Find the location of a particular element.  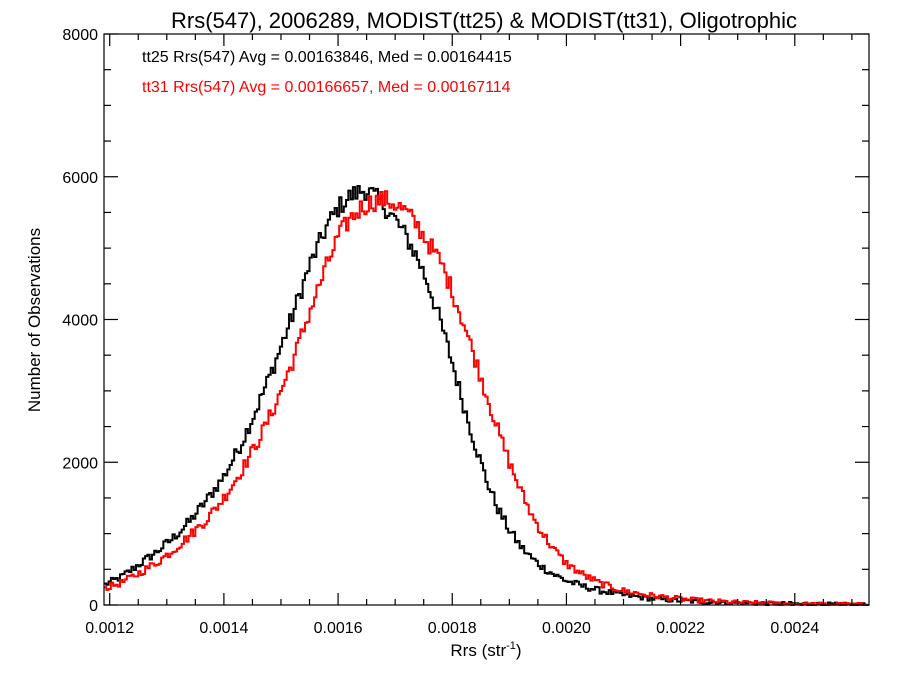

x-tick-label: 0.0024 is located at coordinates (794, 628).